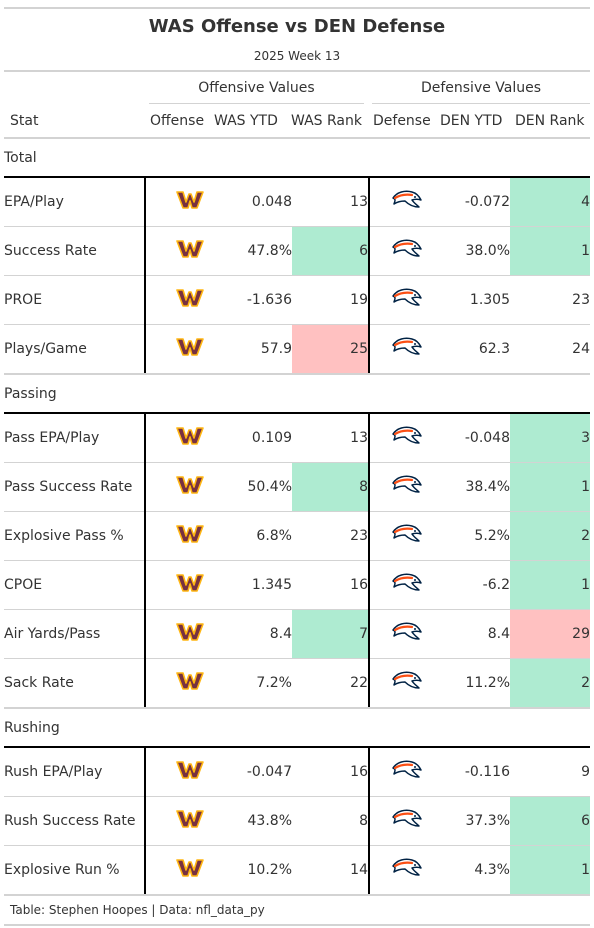 The height and width of the screenshot is (928, 594). What do you see at coordinates (471, 121) in the screenshot?
I see `col-header-den-ytd: DEN YTD` at bounding box center [471, 121].